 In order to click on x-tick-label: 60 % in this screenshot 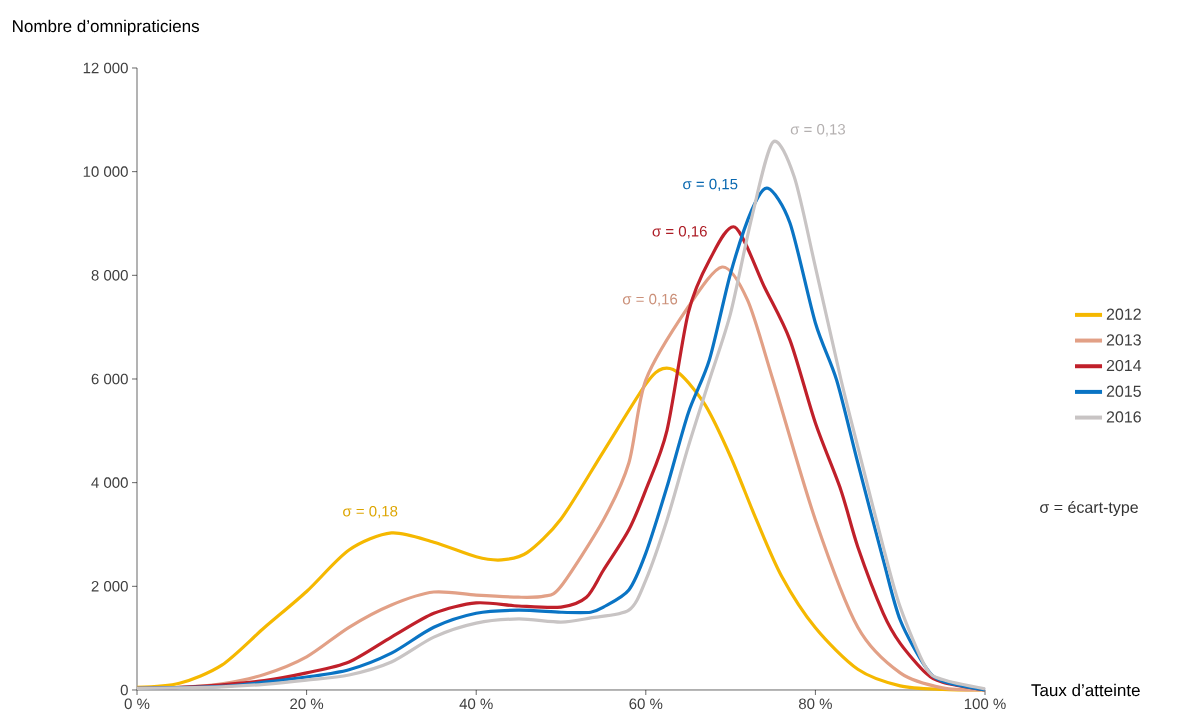, I will do `click(646, 704)`.